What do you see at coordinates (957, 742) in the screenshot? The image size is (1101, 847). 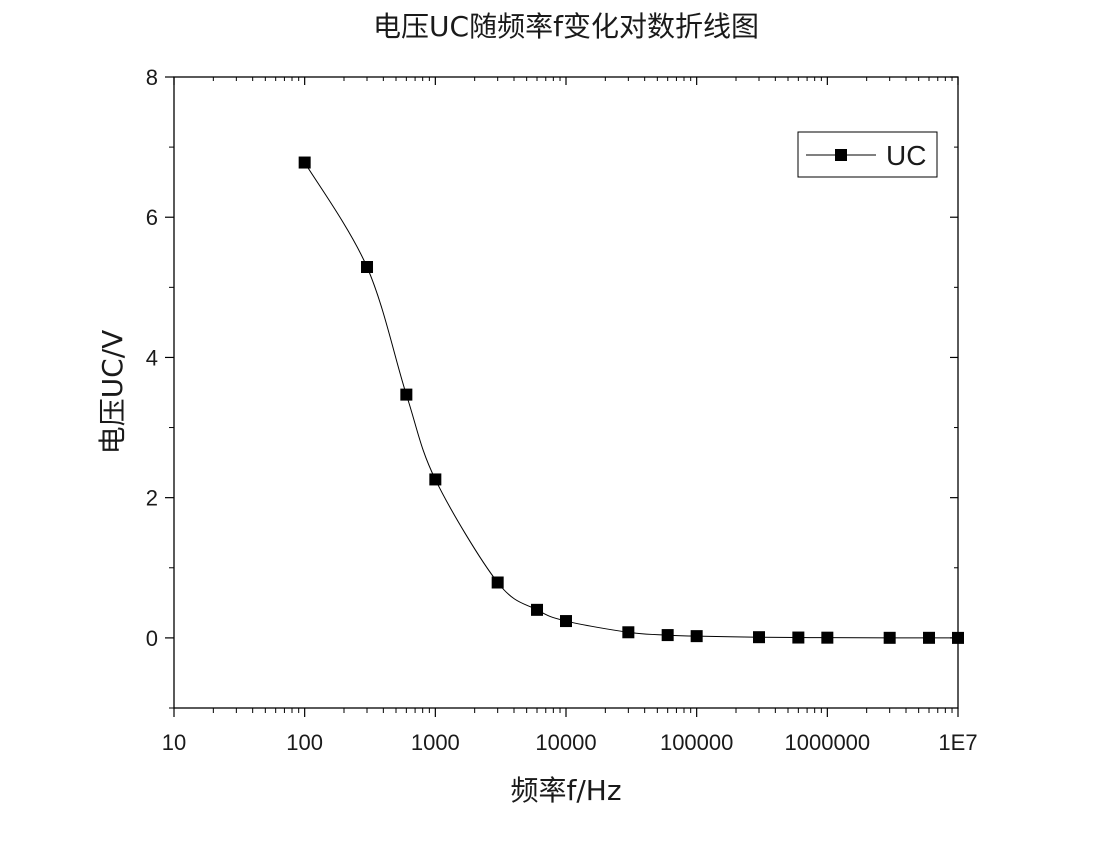 I see `x-tick-label: 1E7` at bounding box center [957, 742].